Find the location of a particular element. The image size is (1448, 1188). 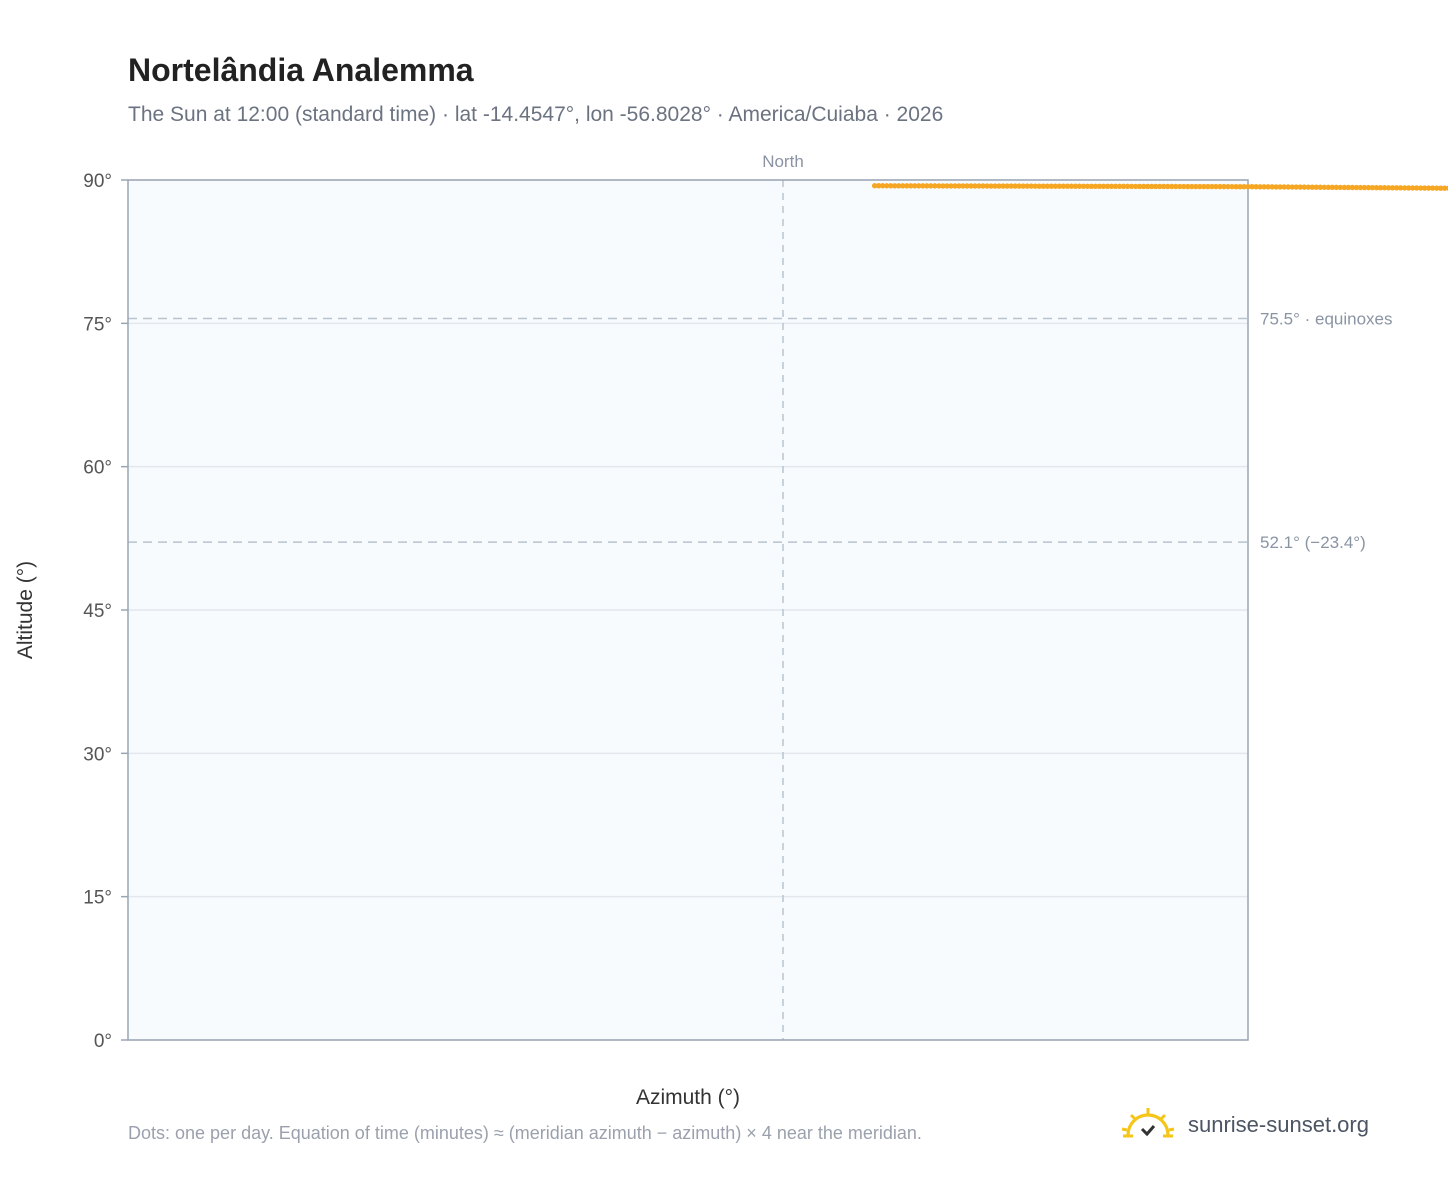

reference-line-label: 75.5° · equinoxes is located at coordinates (1326, 319).